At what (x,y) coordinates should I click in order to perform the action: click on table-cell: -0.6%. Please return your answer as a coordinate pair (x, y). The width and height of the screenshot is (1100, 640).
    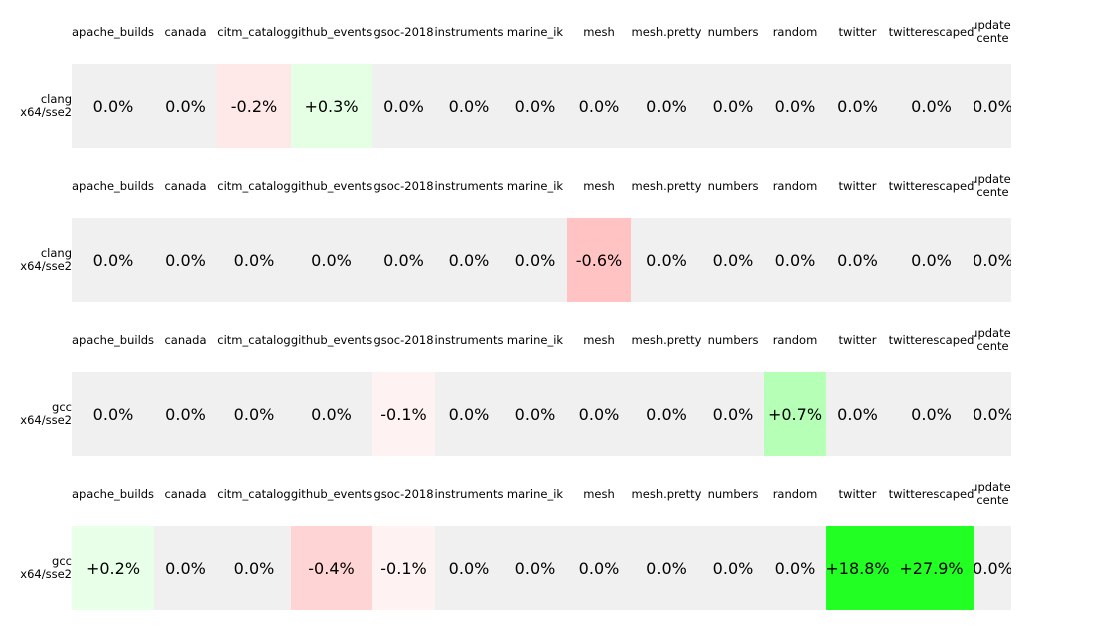
    Looking at the image, I should click on (599, 260).